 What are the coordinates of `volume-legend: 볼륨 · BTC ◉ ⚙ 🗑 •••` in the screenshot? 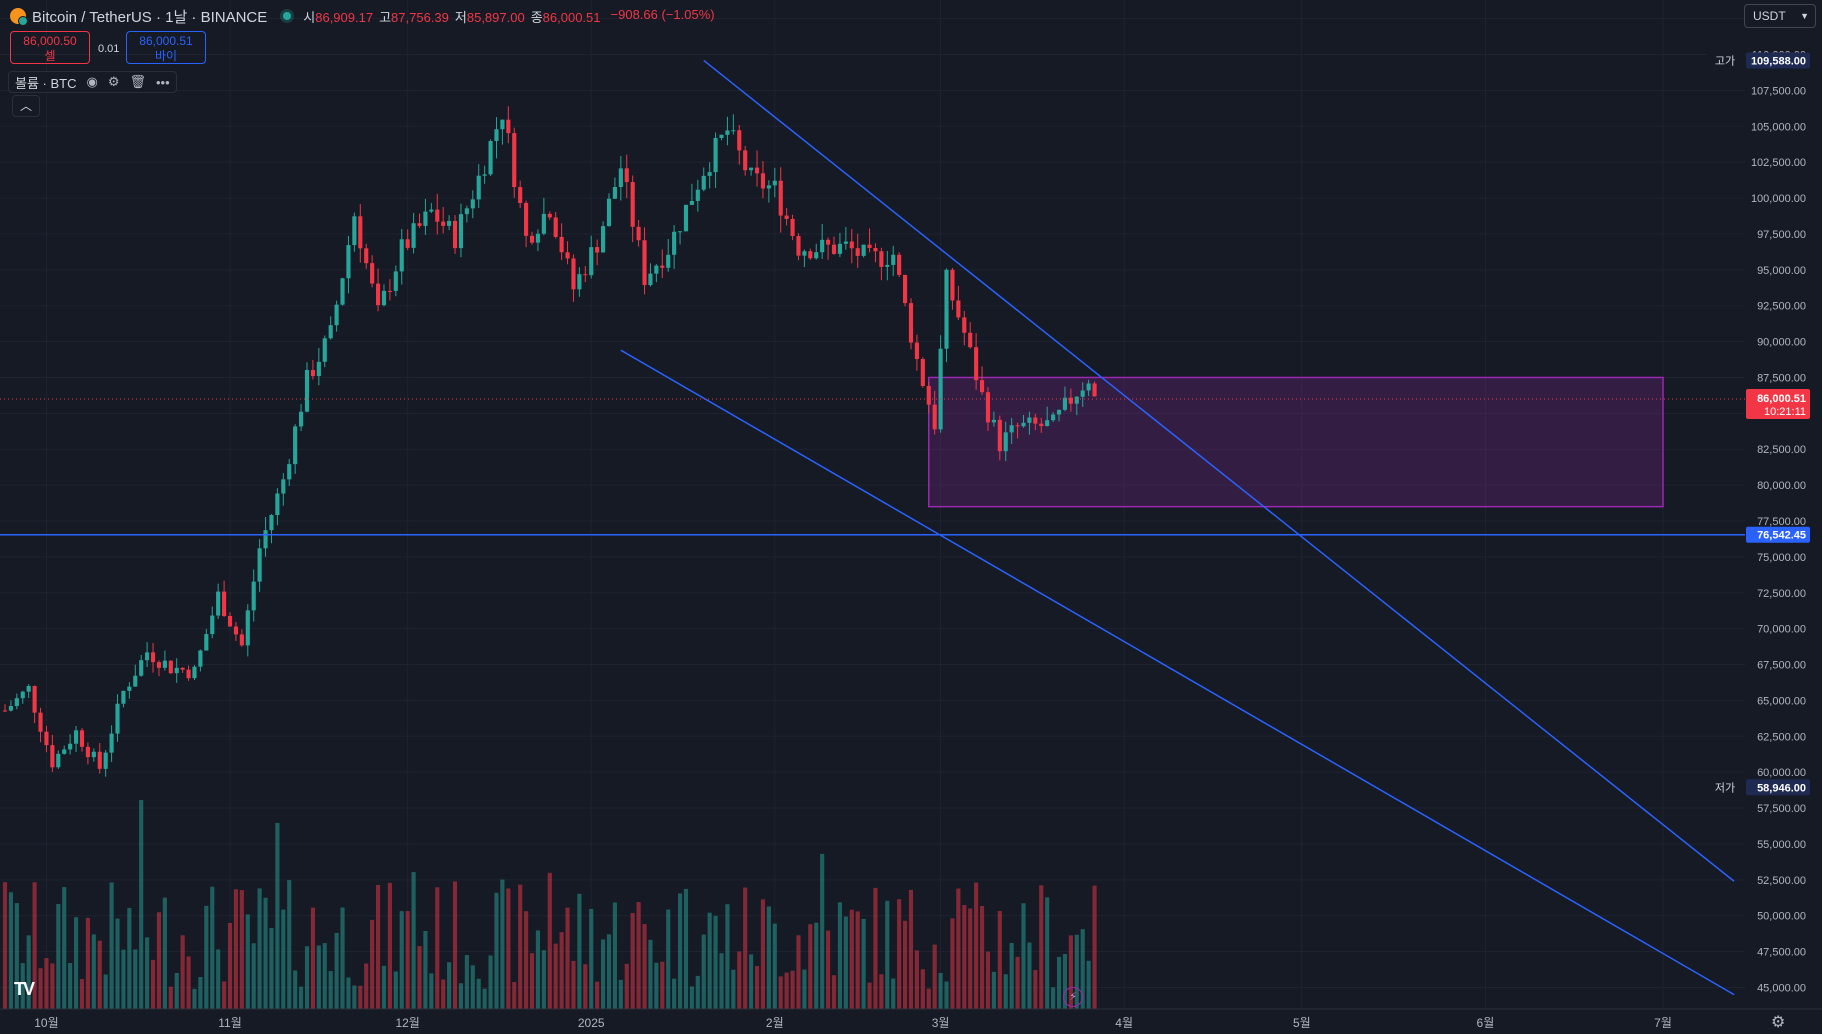 It's located at (92, 82).